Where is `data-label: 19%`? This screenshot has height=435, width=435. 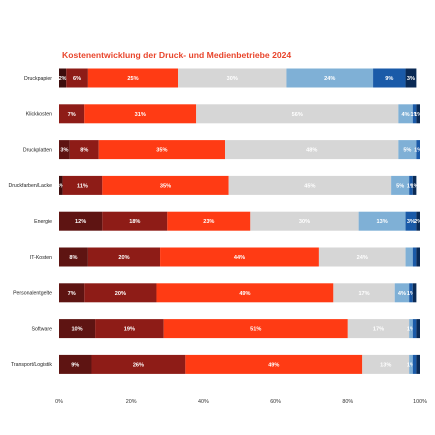
data-label: 19% is located at coordinates (129, 330).